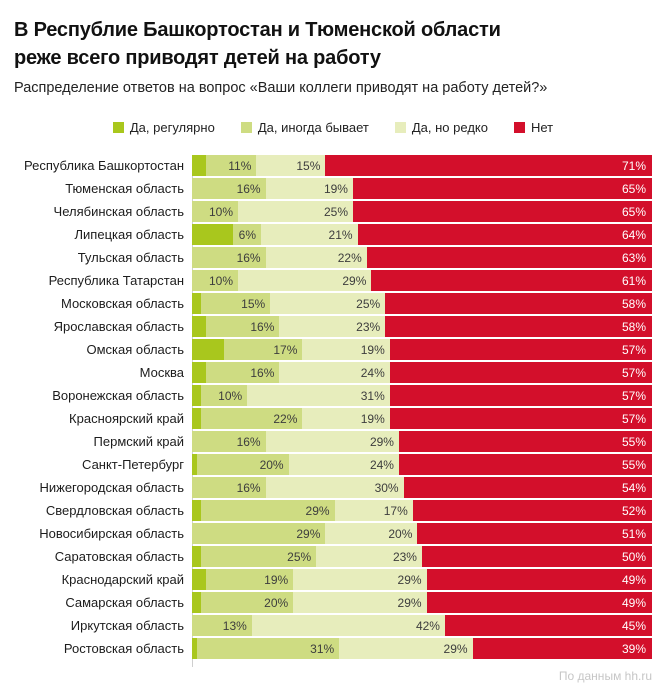  What do you see at coordinates (509, 257) in the screenshot?
I see `bar-segment-no: 63%` at bounding box center [509, 257].